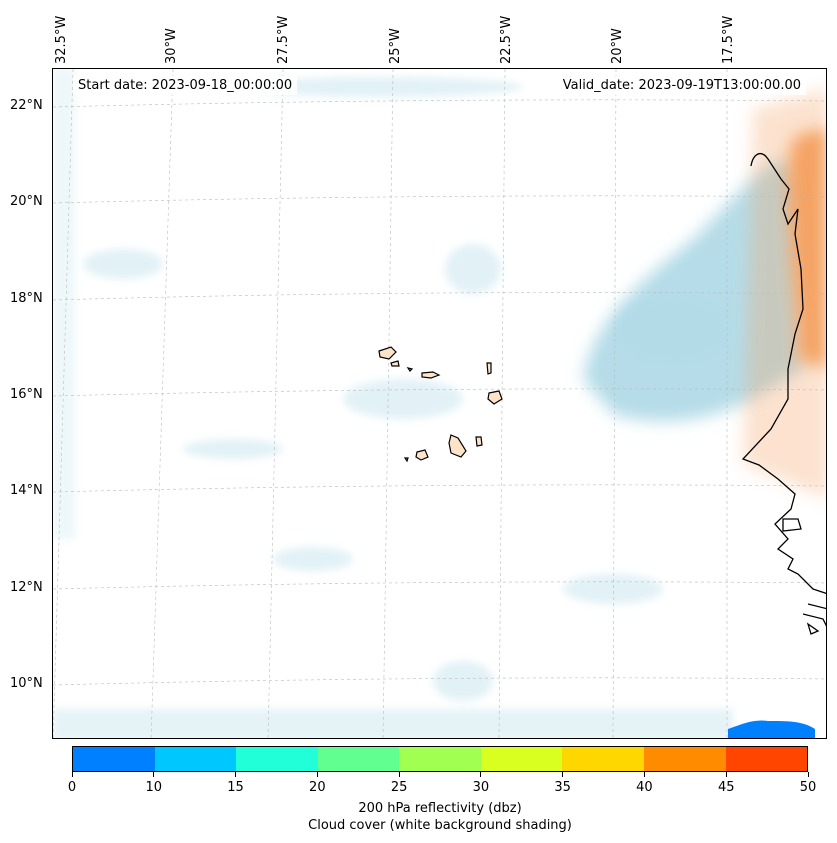 The height and width of the screenshot is (843, 837). Describe the element at coordinates (681, 85) in the screenshot. I see `valid-date-label: Valid_date: 2023-09-19T13:00:00.00` at that location.